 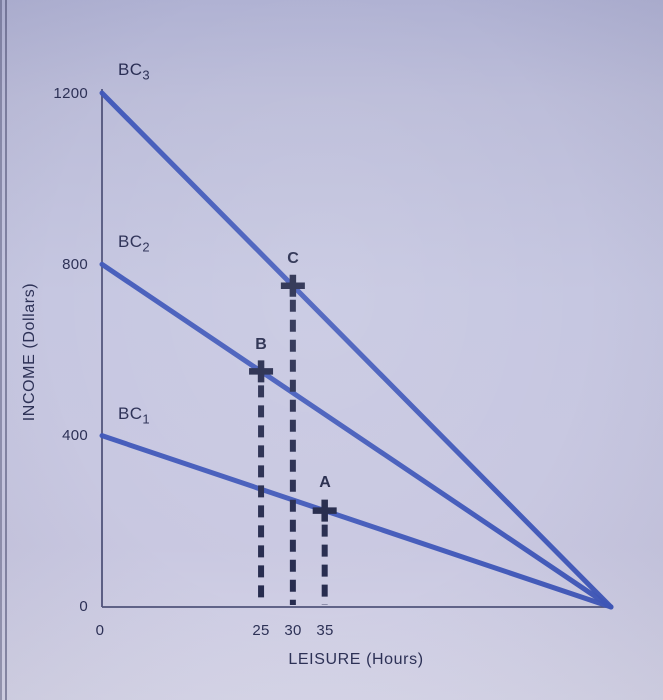 What do you see at coordinates (261, 344) in the screenshot?
I see `point-label-b: B` at bounding box center [261, 344].